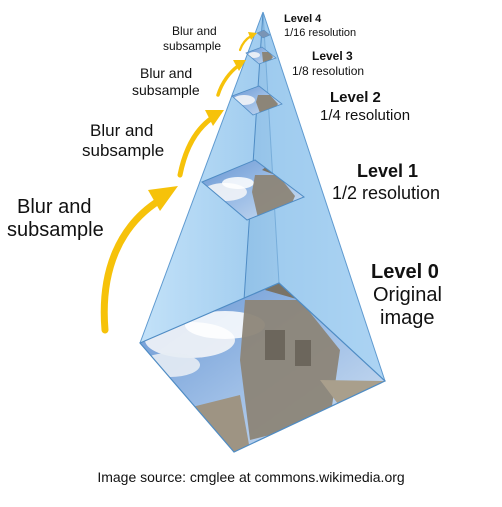  What do you see at coordinates (303, 19) in the screenshot?
I see `level-4-title: Level 4` at bounding box center [303, 19].